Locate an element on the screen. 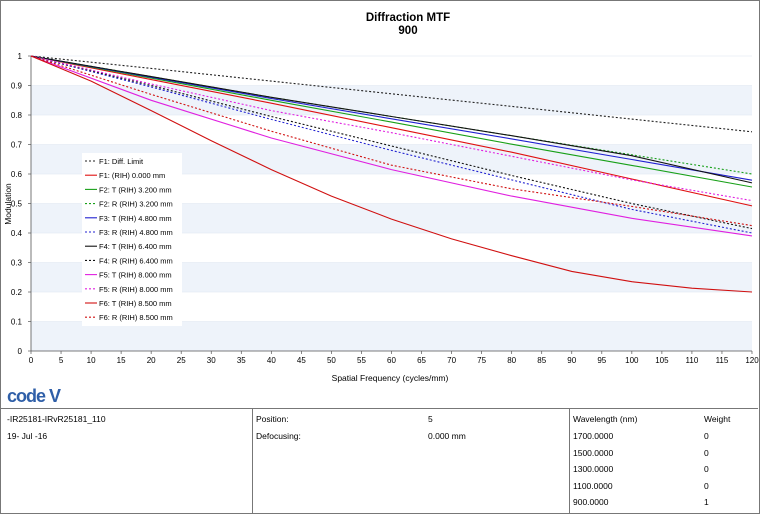  x-tick-label: 0 is located at coordinates (31, 360).